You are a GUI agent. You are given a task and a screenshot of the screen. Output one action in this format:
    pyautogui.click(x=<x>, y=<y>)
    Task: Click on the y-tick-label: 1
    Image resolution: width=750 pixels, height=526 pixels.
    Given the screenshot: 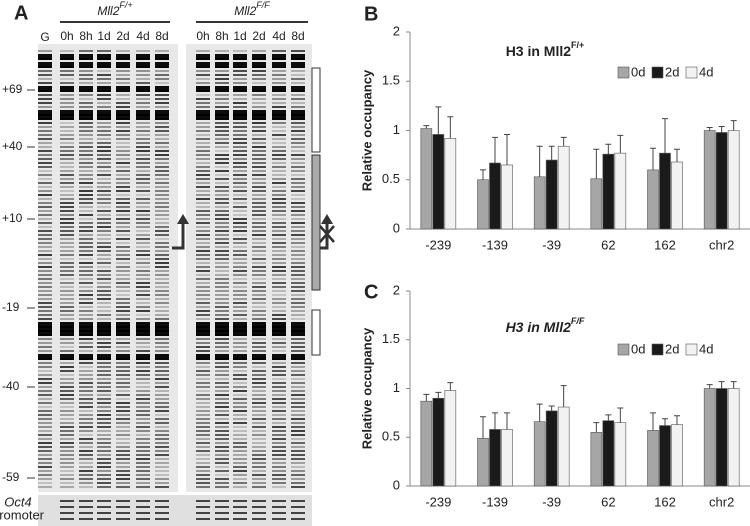 What is the action you would take?
    pyautogui.click(x=396, y=387)
    